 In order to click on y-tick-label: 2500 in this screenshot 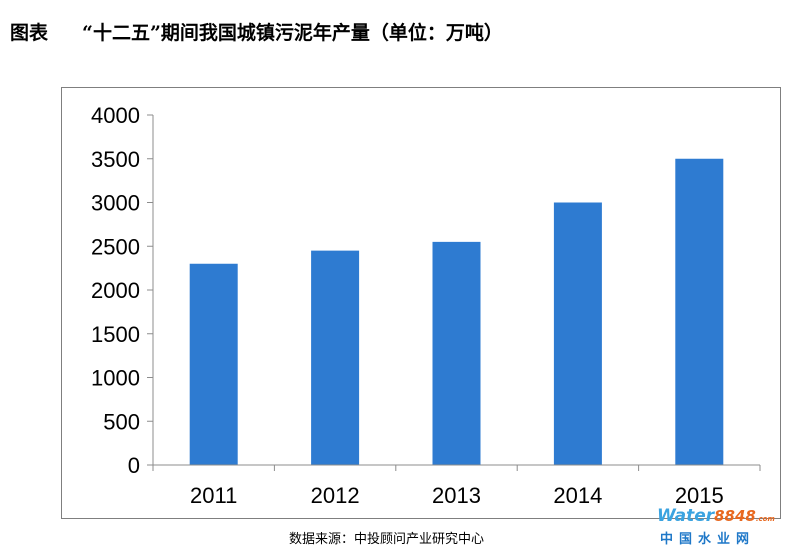, I will do `click(115, 246)`.